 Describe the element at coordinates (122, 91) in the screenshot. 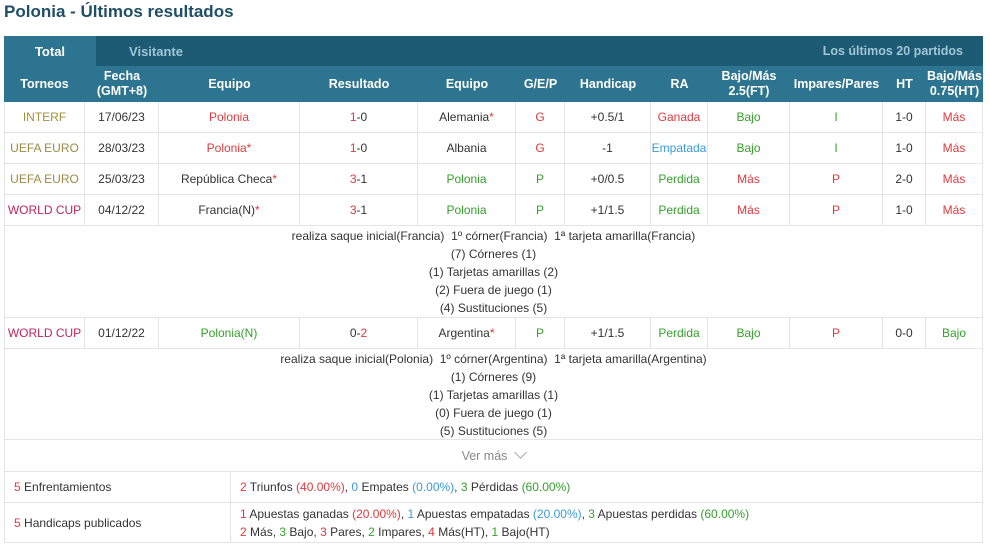

I see `col-fecha-line2: (GMT+8)` at that location.